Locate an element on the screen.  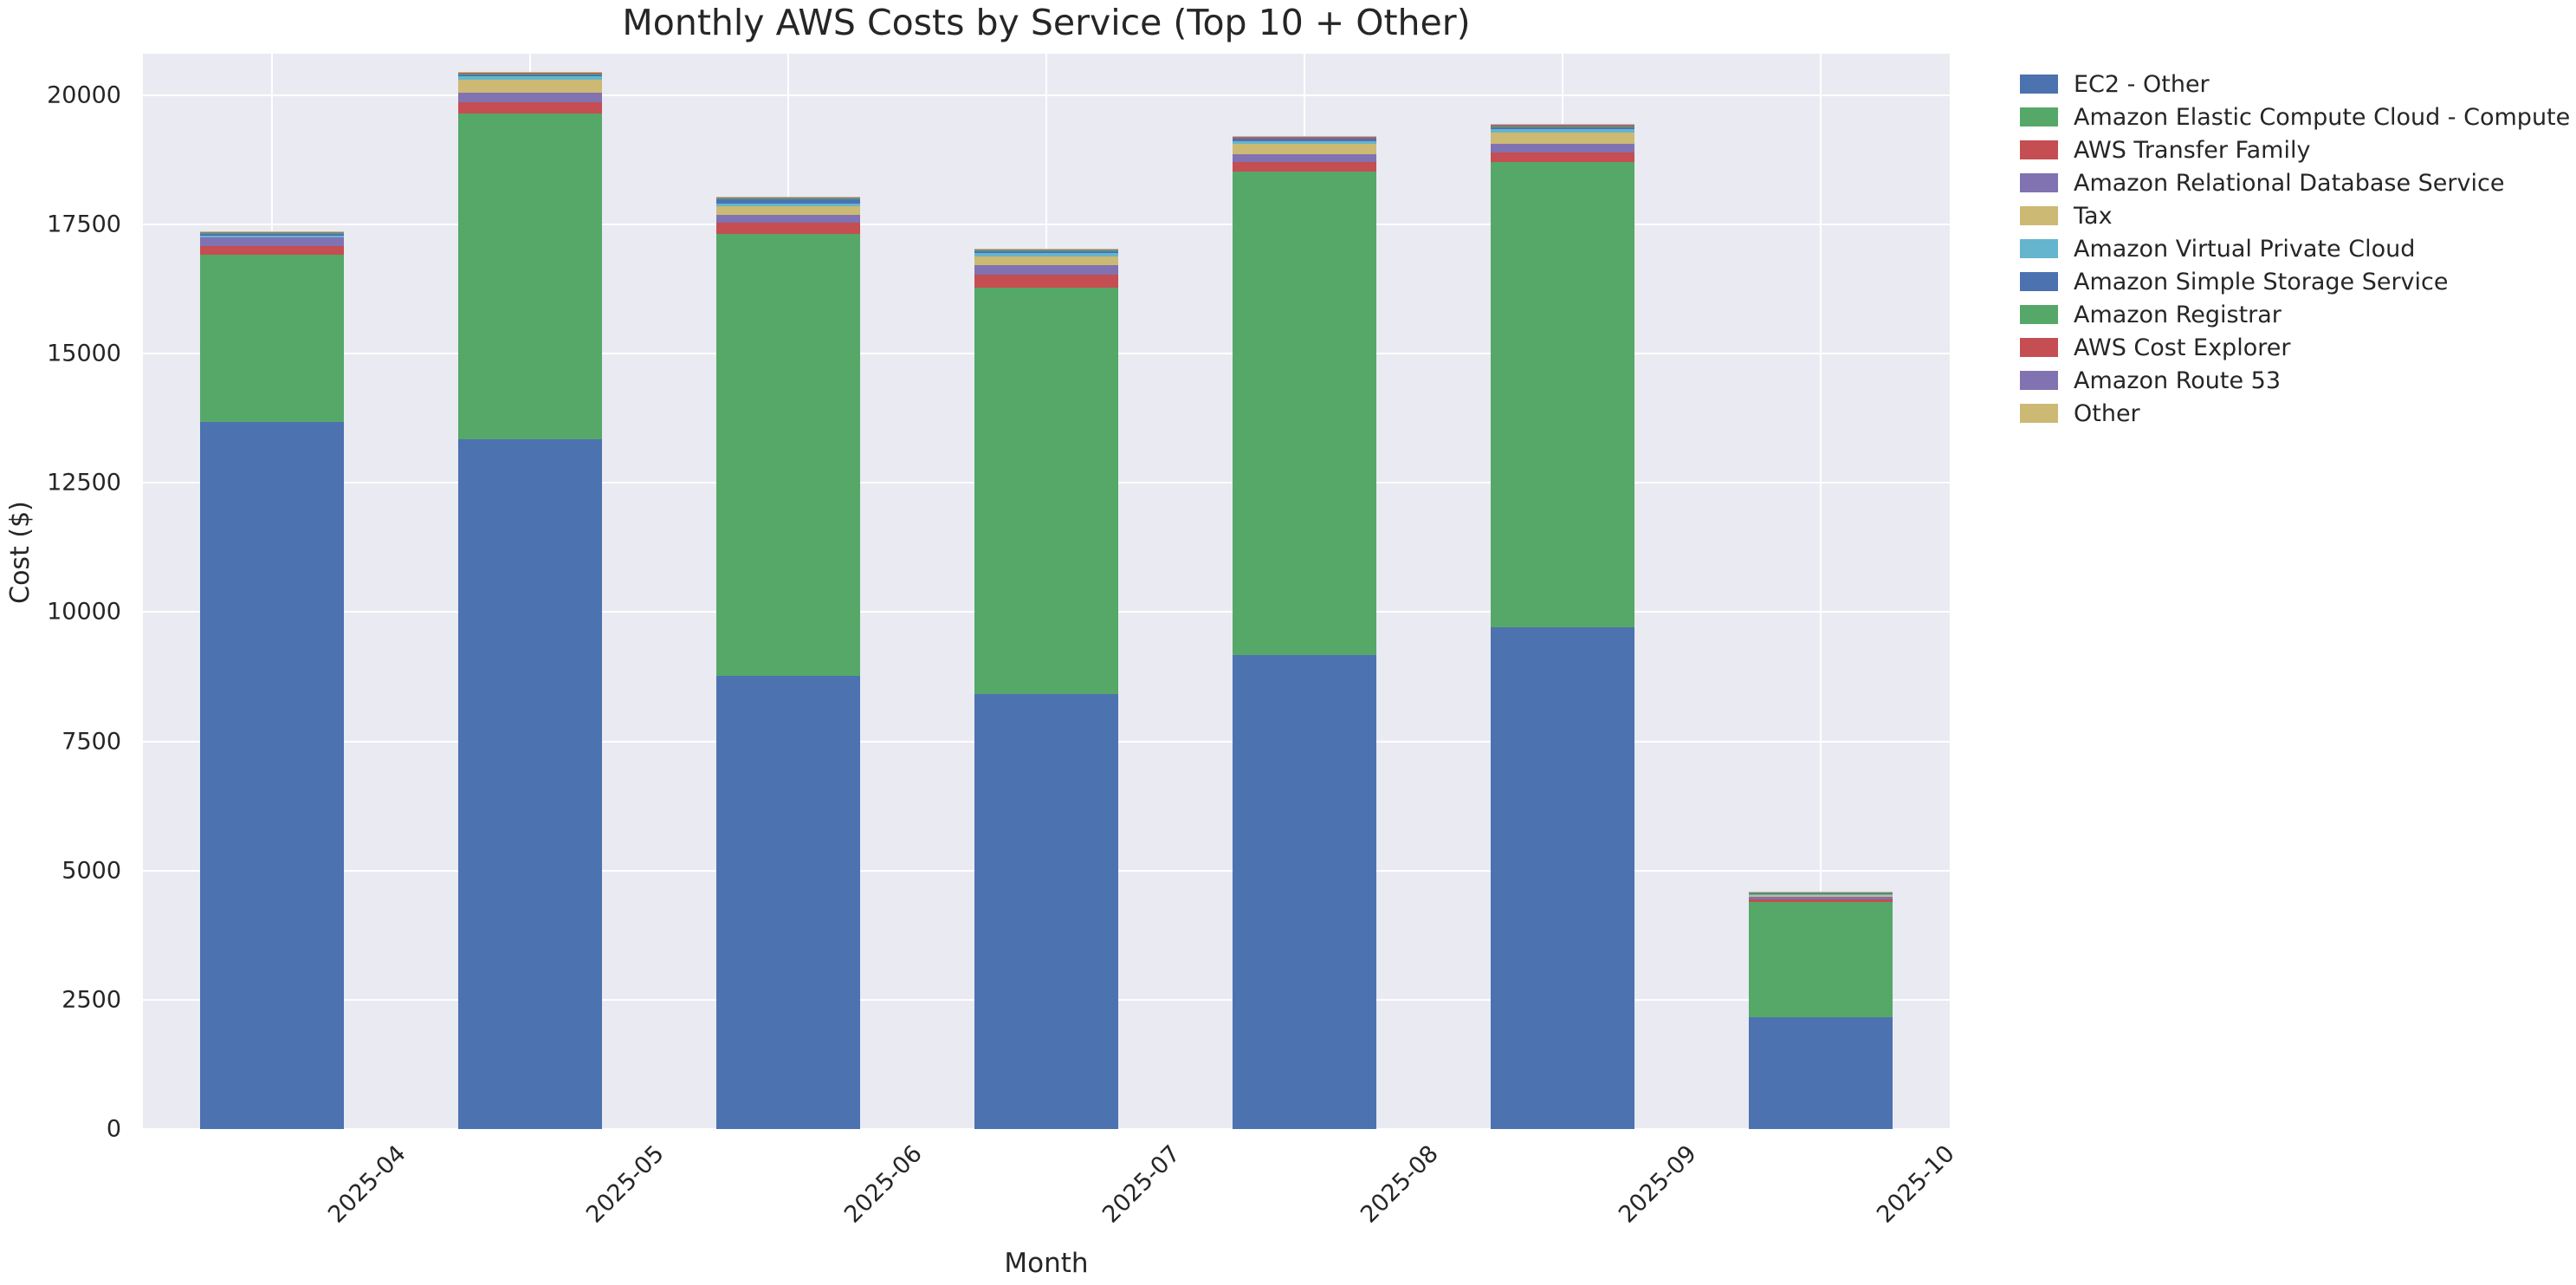
legend-item: EC2 - Other is located at coordinates (2295, 84).